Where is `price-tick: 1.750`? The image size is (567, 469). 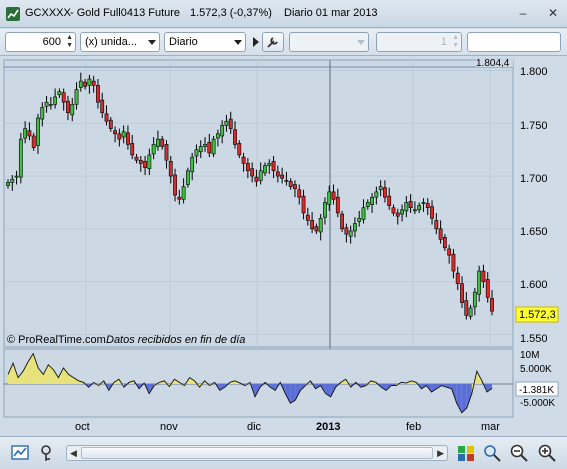 price-tick: 1.750 is located at coordinates (534, 126).